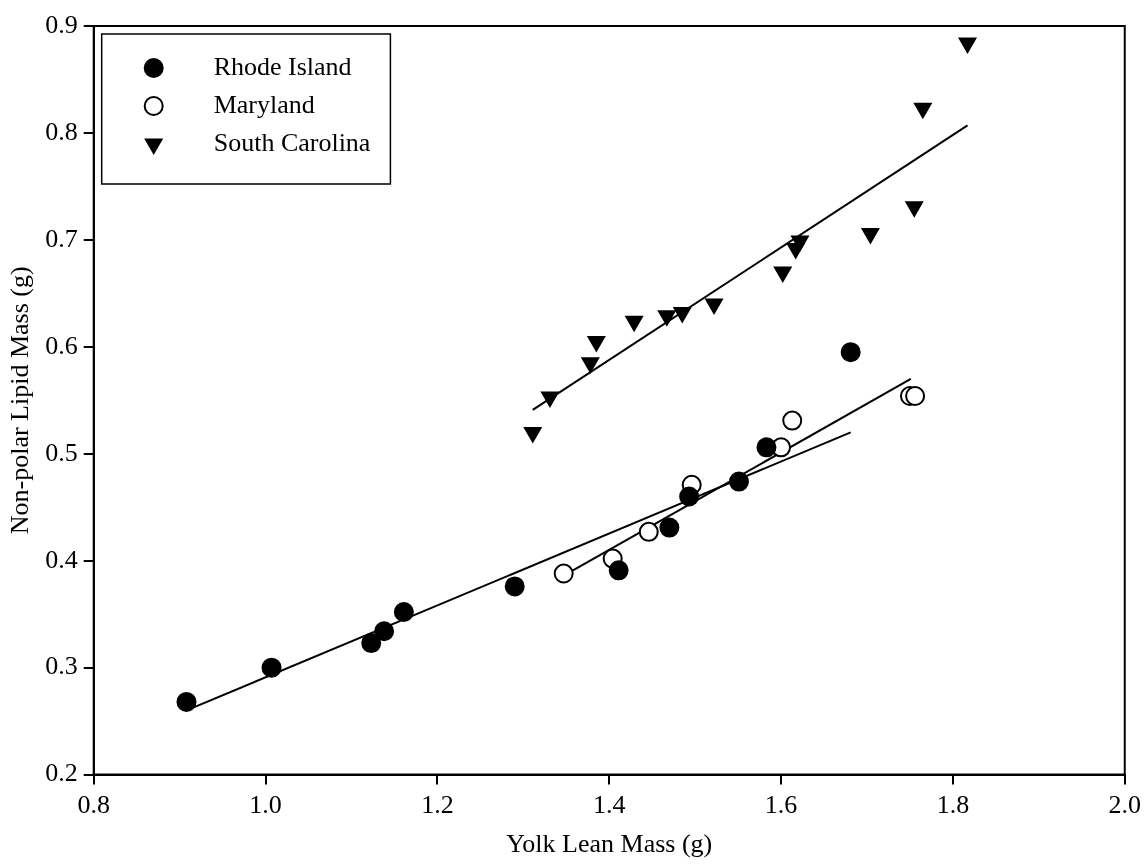 The image size is (1147, 867). I want to click on y-tick-label: 0.5, so click(61, 452).